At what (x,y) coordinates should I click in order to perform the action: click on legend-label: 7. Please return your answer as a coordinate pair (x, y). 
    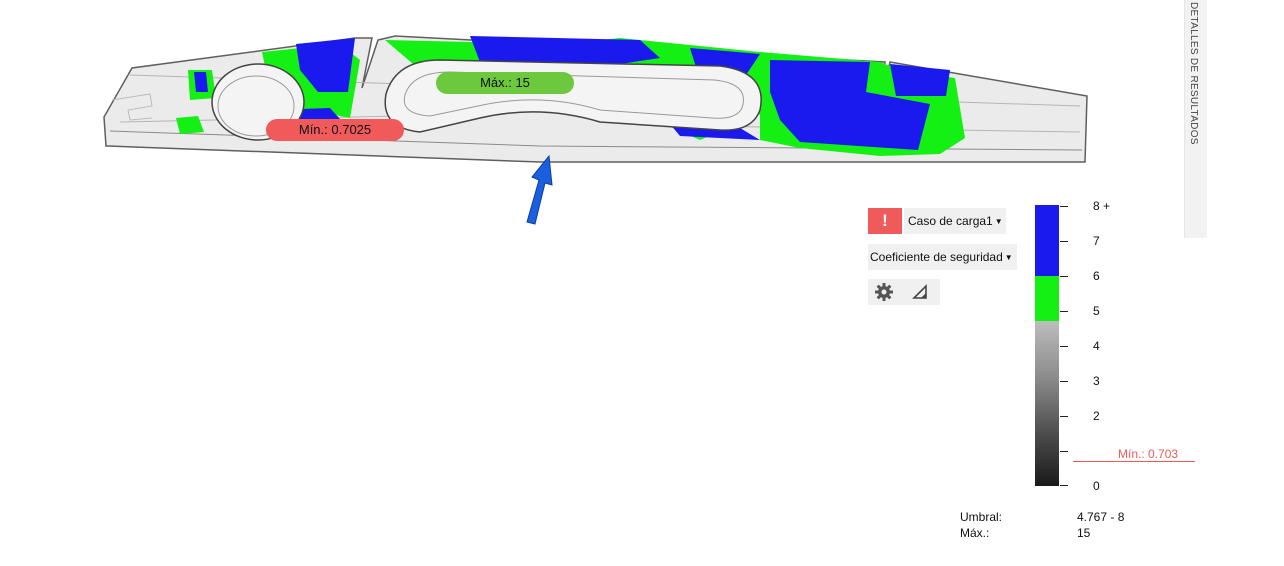
    Looking at the image, I should click on (1096, 241).